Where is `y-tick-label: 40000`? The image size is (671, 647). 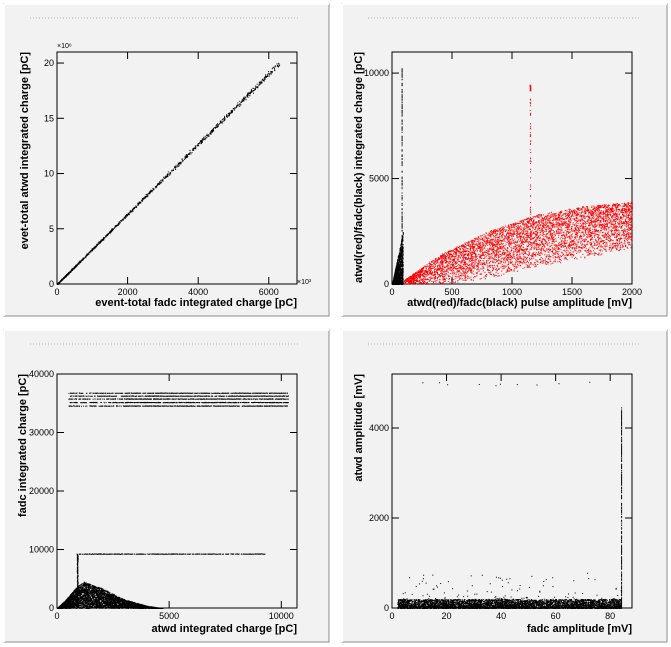 y-tick-label: 40000 is located at coordinates (41, 374).